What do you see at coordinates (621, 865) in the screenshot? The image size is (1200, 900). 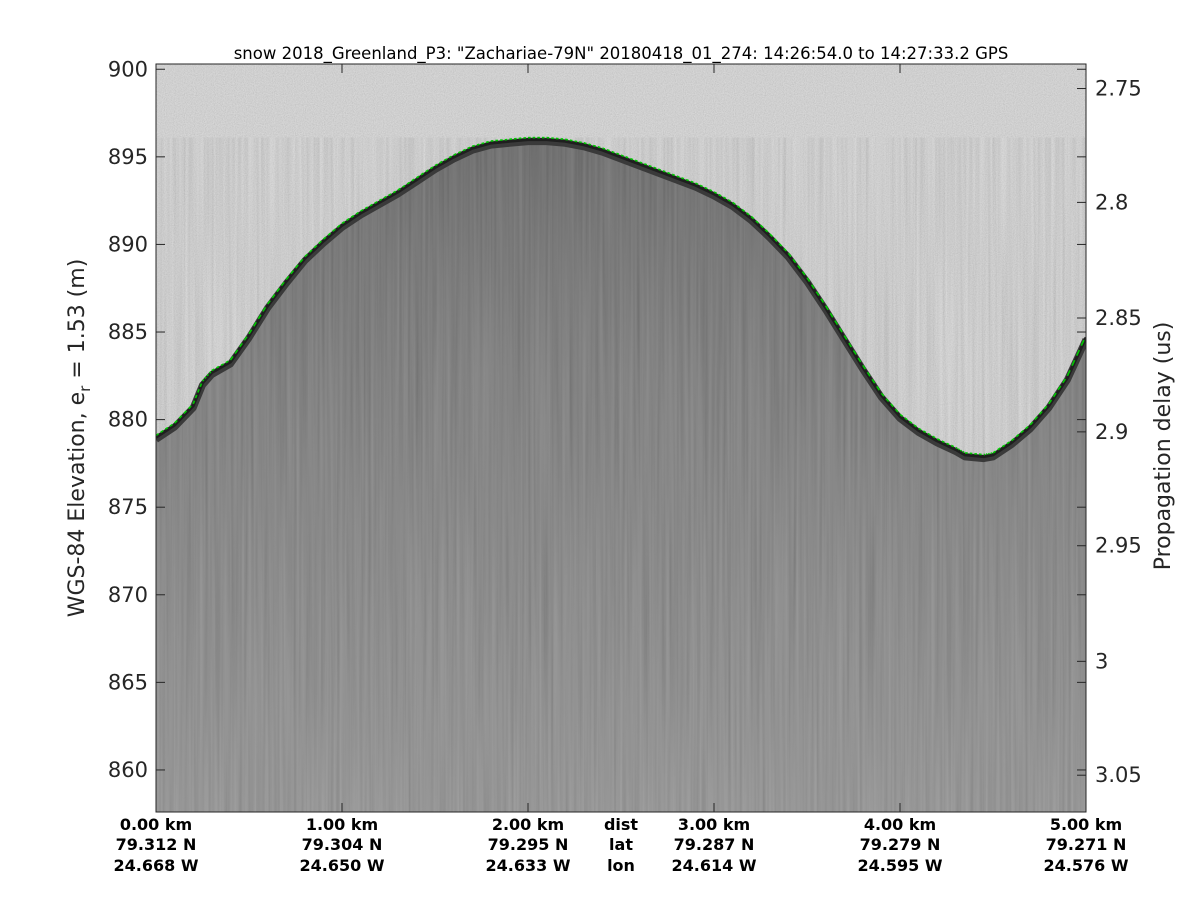 I see `x-row-label-lon: lon` at bounding box center [621, 865].